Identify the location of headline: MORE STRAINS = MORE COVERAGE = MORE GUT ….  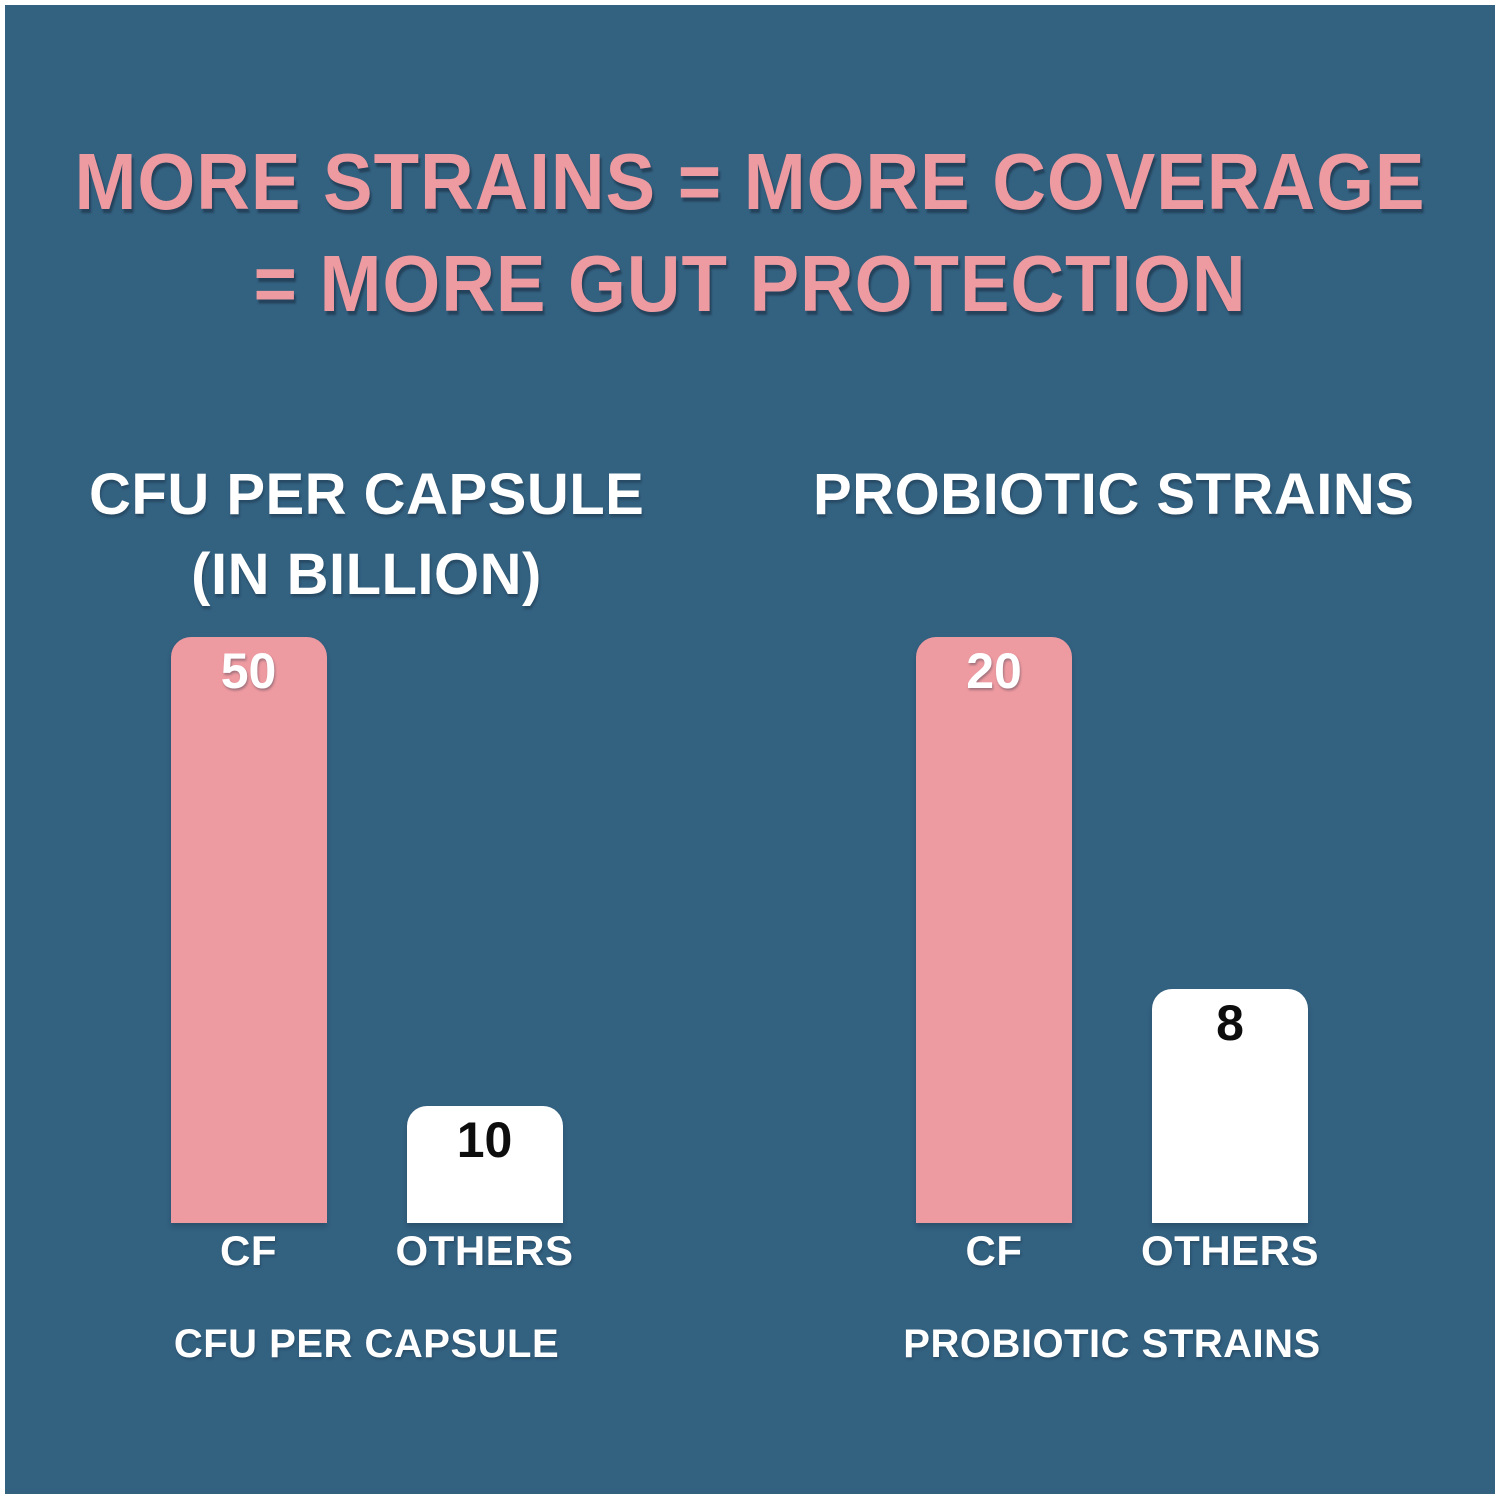
(750, 233).